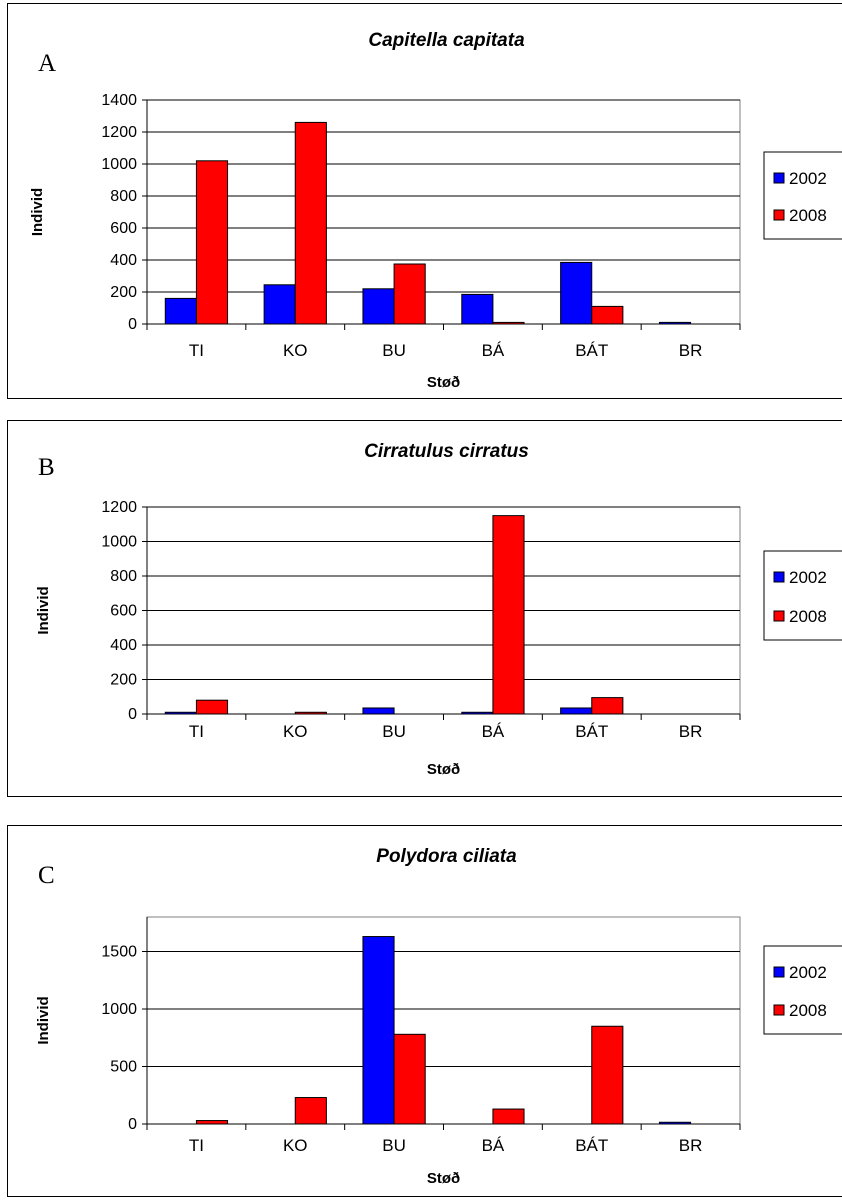  What do you see at coordinates (46, 875) in the screenshot?
I see `panel-letter: C` at bounding box center [46, 875].